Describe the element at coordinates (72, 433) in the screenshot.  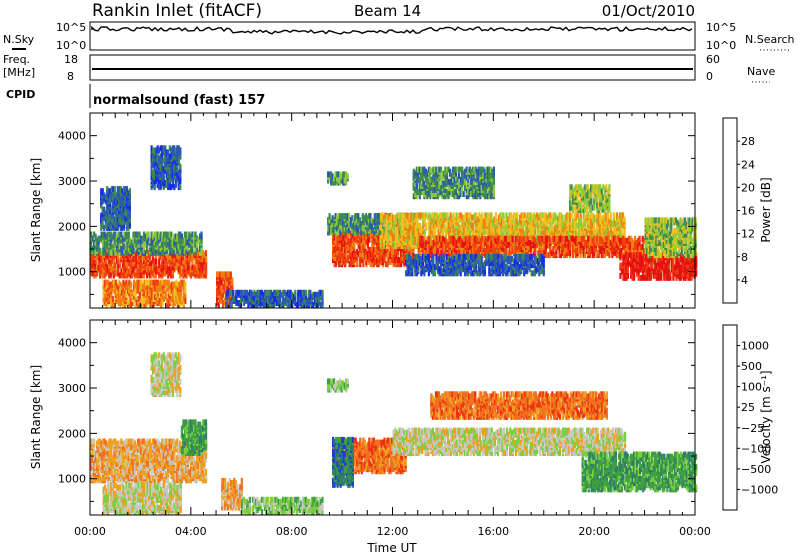
I see `velocity-ytick-label-1: 2000` at that location.